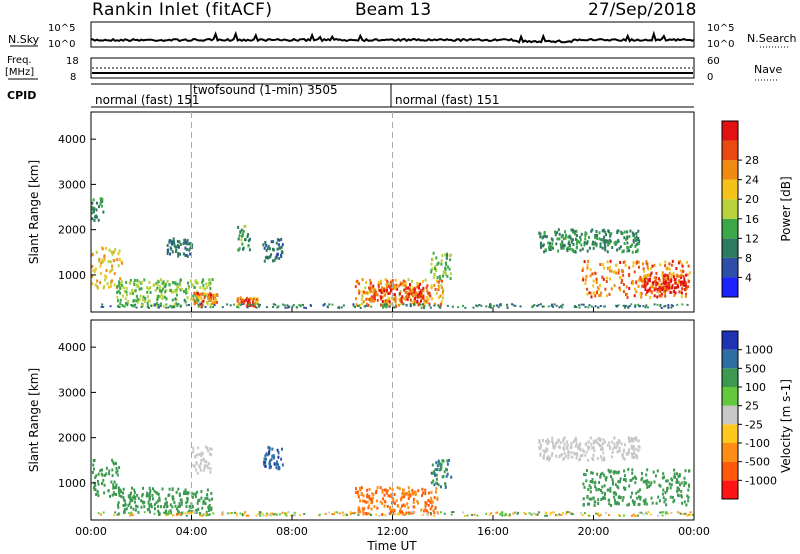  What do you see at coordinates (720, 44) in the screenshot?
I see `nsearch-tick-bottom: 10^0` at bounding box center [720, 44].